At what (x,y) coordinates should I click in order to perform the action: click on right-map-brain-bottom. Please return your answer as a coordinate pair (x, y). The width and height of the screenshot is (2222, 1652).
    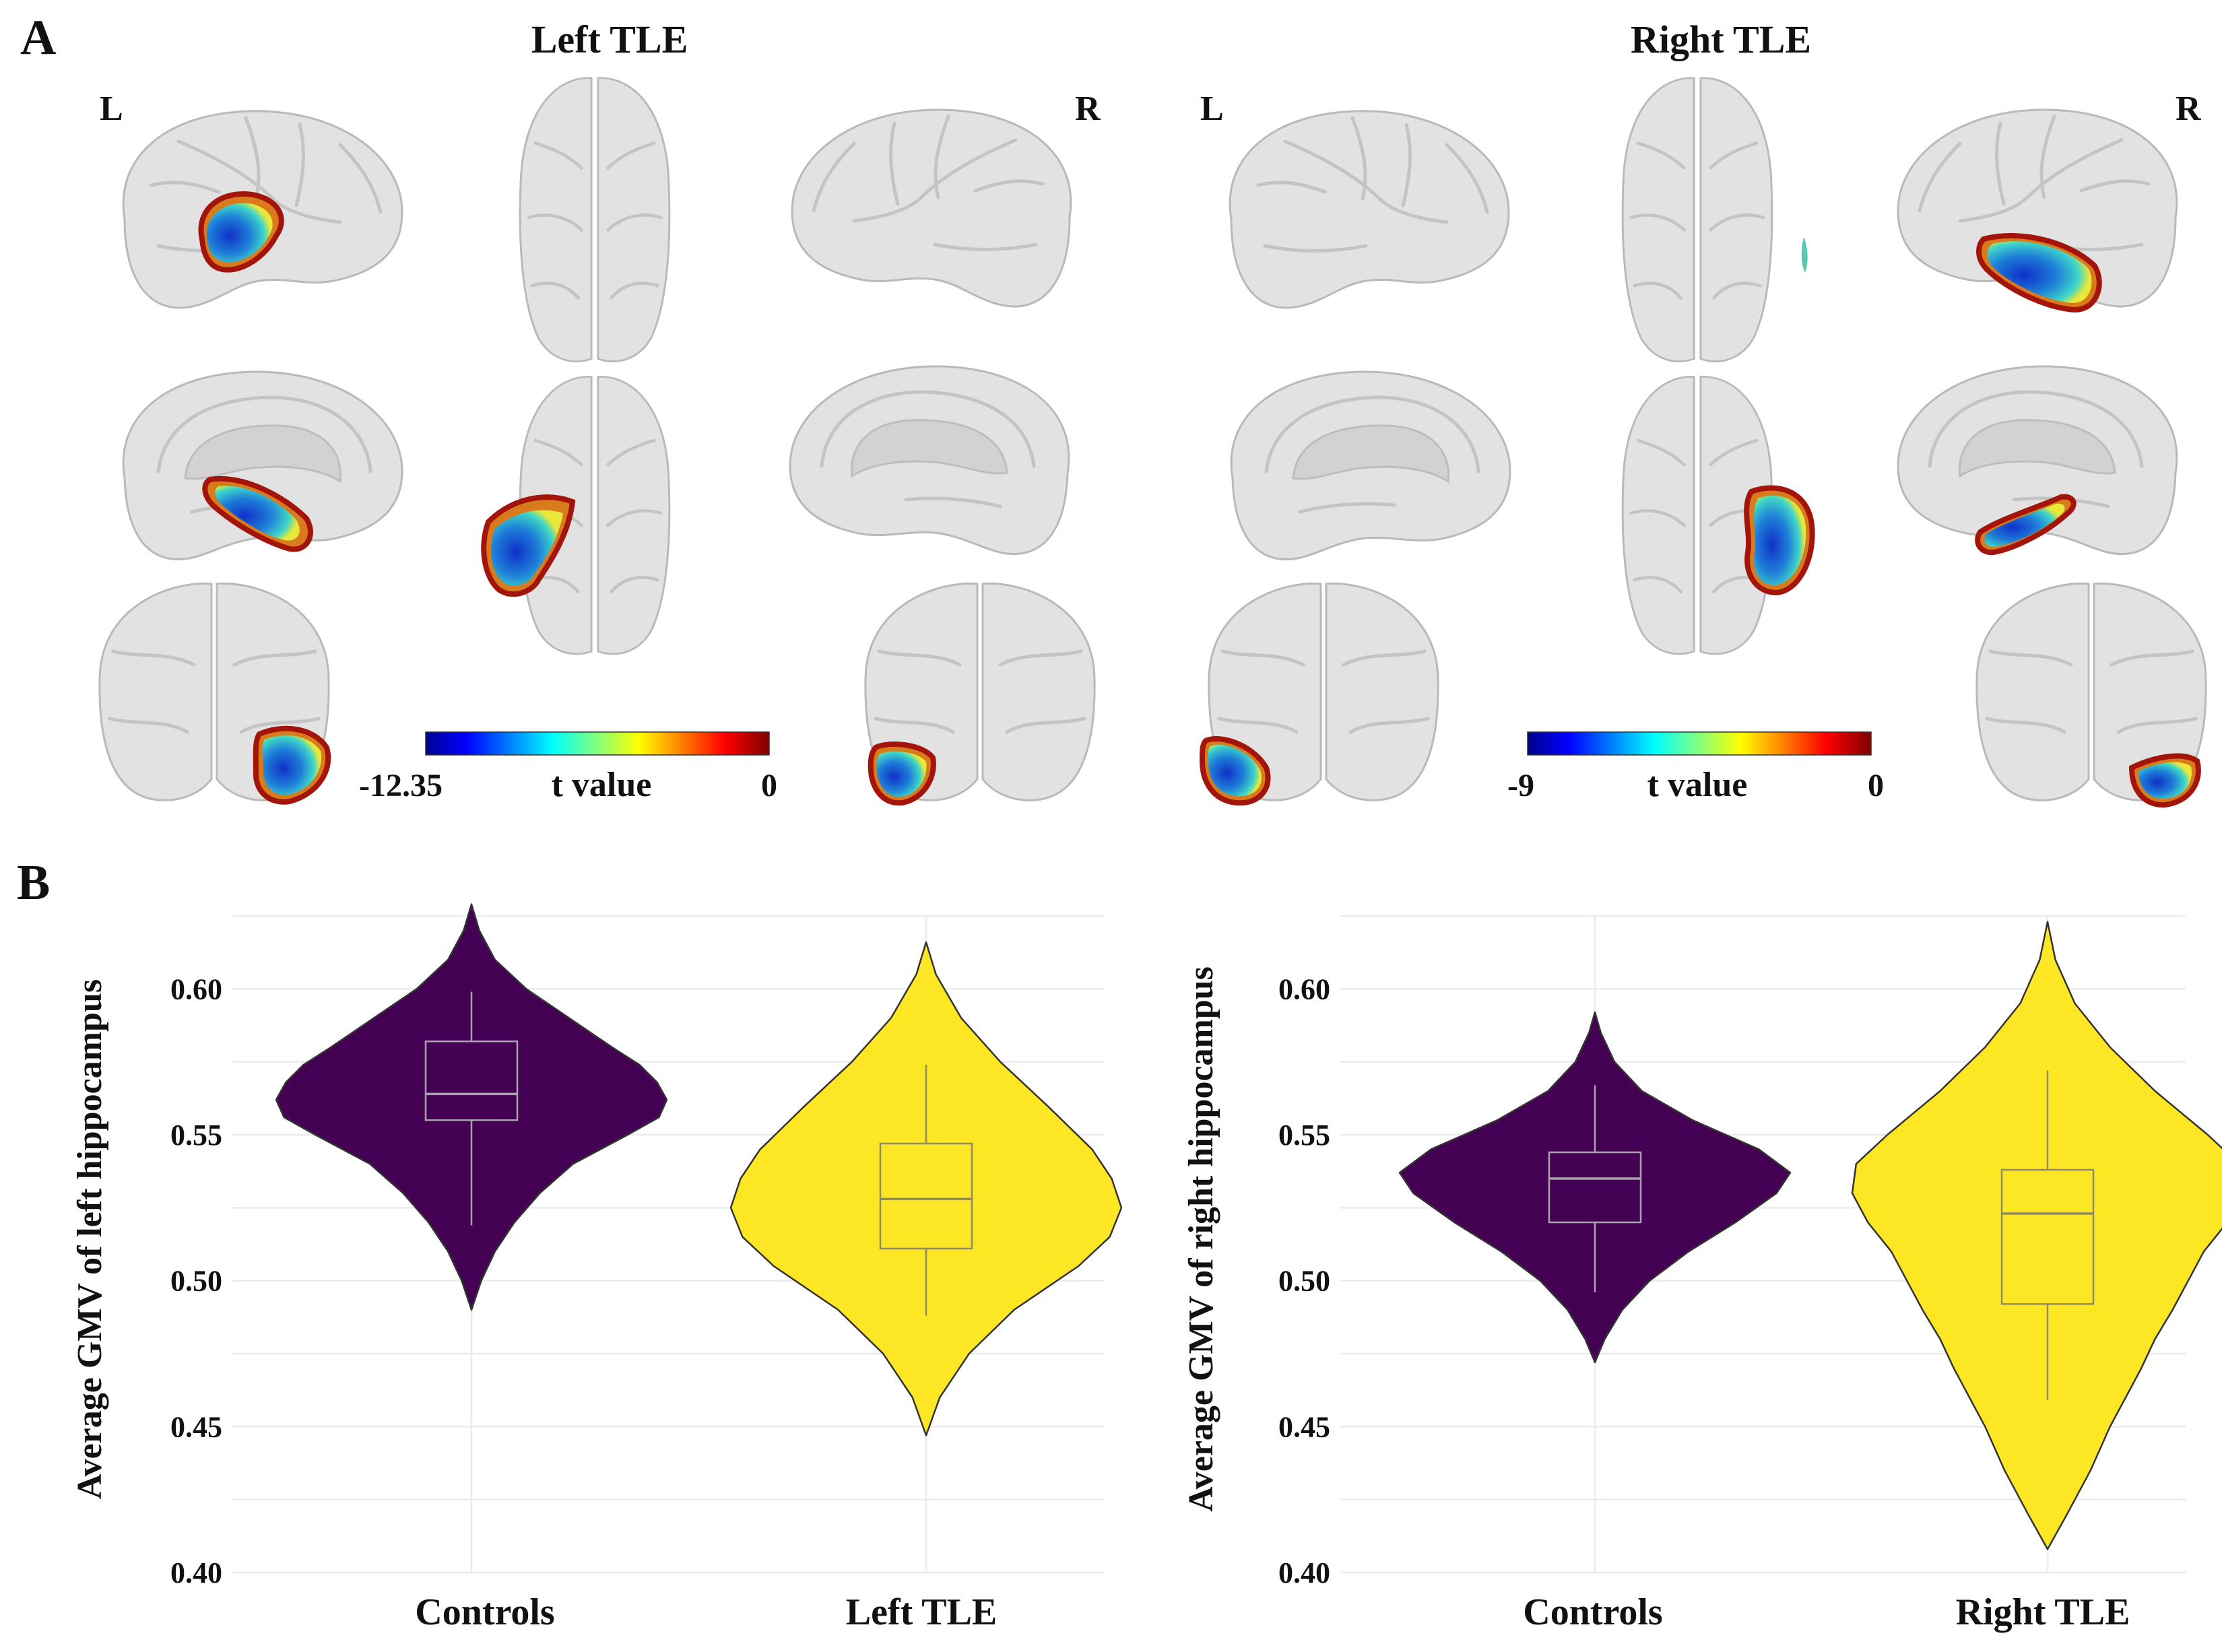
    Looking at the image, I should click on (1719, 515).